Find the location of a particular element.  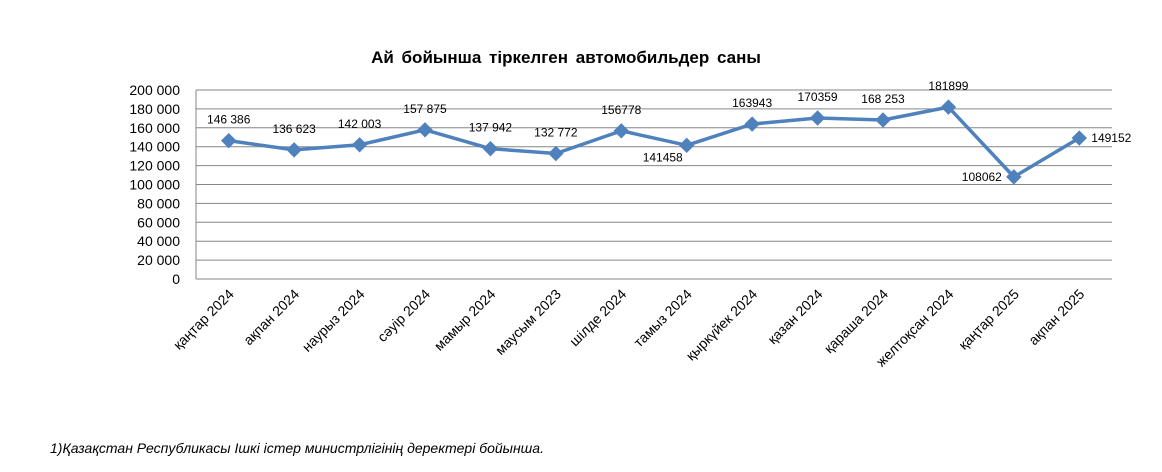

y-tick-label: 80 000 is located at coordinates (158, 203).